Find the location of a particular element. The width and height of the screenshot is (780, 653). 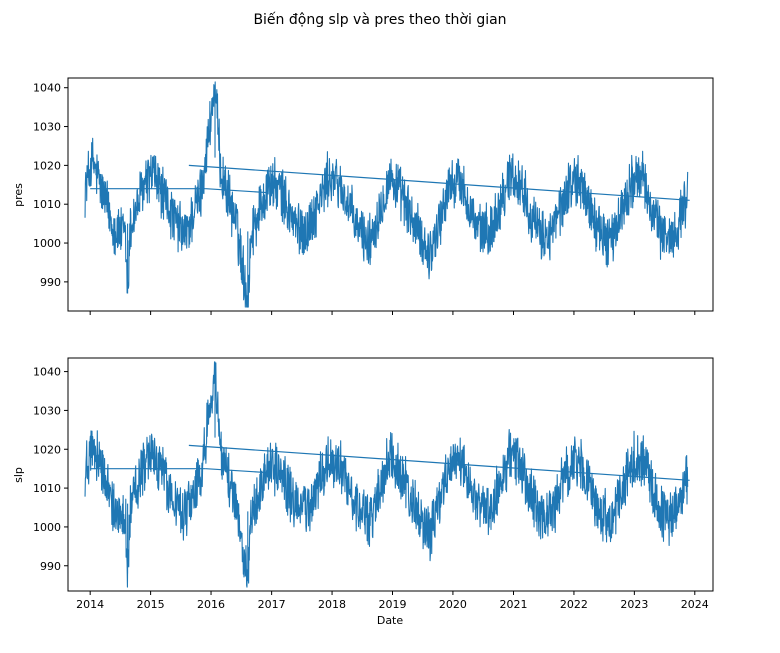

slp-x-axis-label: Date is located at coordinates (390, 620).